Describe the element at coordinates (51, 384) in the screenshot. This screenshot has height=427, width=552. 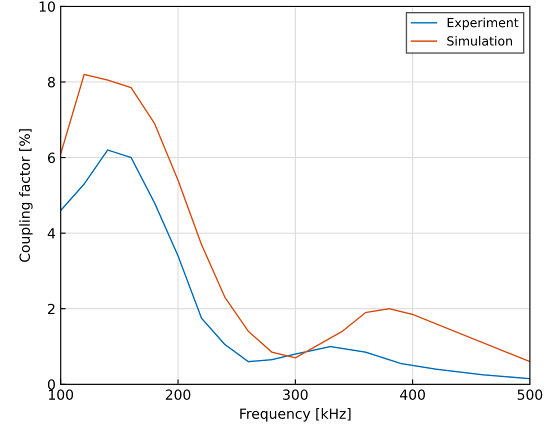
I see `y-tick-label: 0` at that location.